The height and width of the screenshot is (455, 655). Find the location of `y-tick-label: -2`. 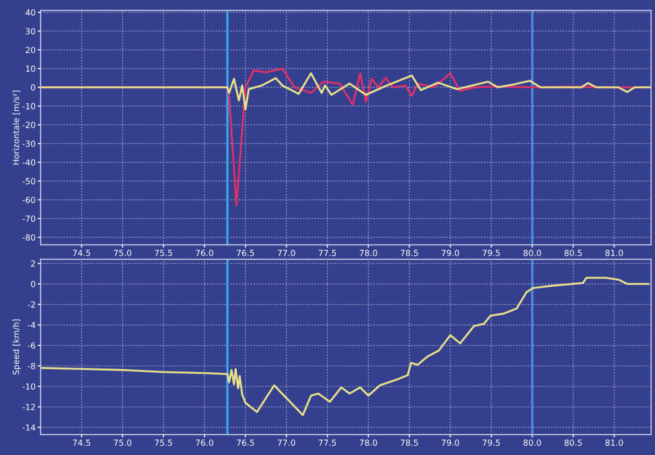

y-tick-label: -2 is located at coordinates (31, 304).